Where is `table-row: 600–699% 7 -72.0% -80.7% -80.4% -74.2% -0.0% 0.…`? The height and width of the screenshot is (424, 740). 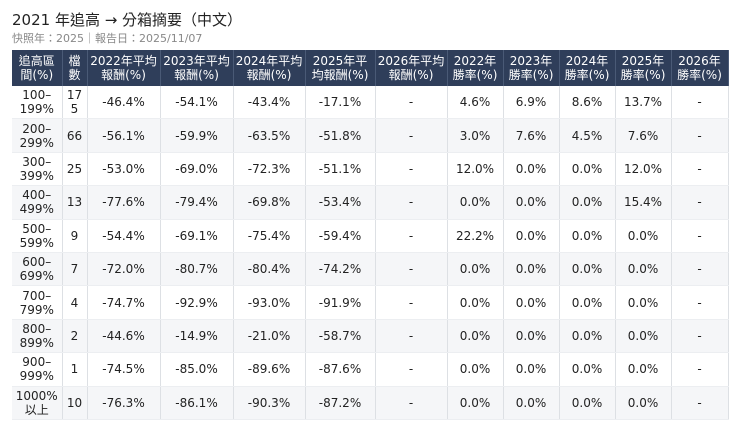 table-row: 600–699% 7 -72.0% -80.7% -80.4% -74.2% -0.0% 0.… is located at coordinates (370, 269).